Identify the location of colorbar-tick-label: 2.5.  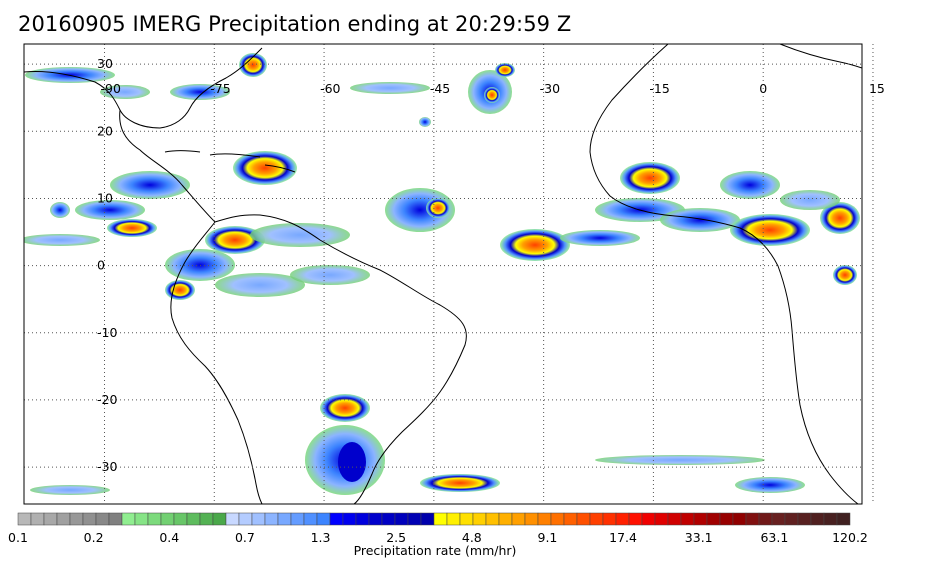
(396, 537).